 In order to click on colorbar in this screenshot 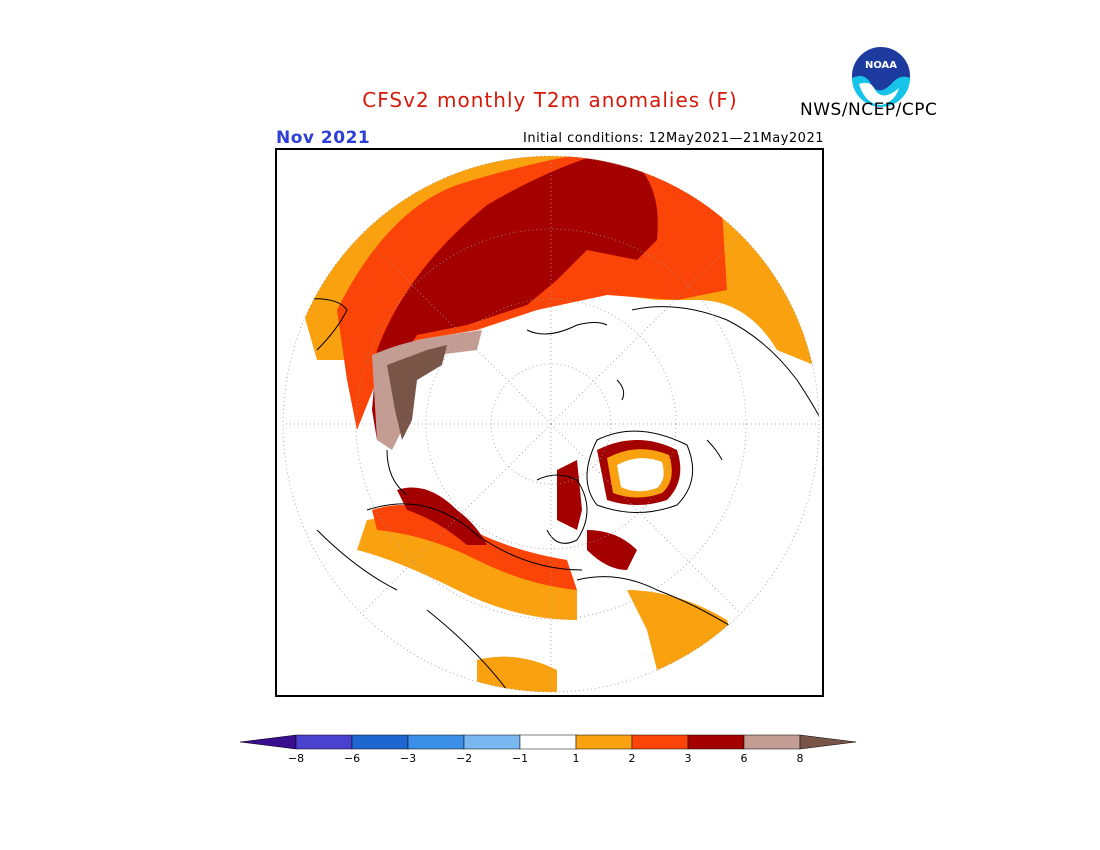, I will do `click(548, 742)`.